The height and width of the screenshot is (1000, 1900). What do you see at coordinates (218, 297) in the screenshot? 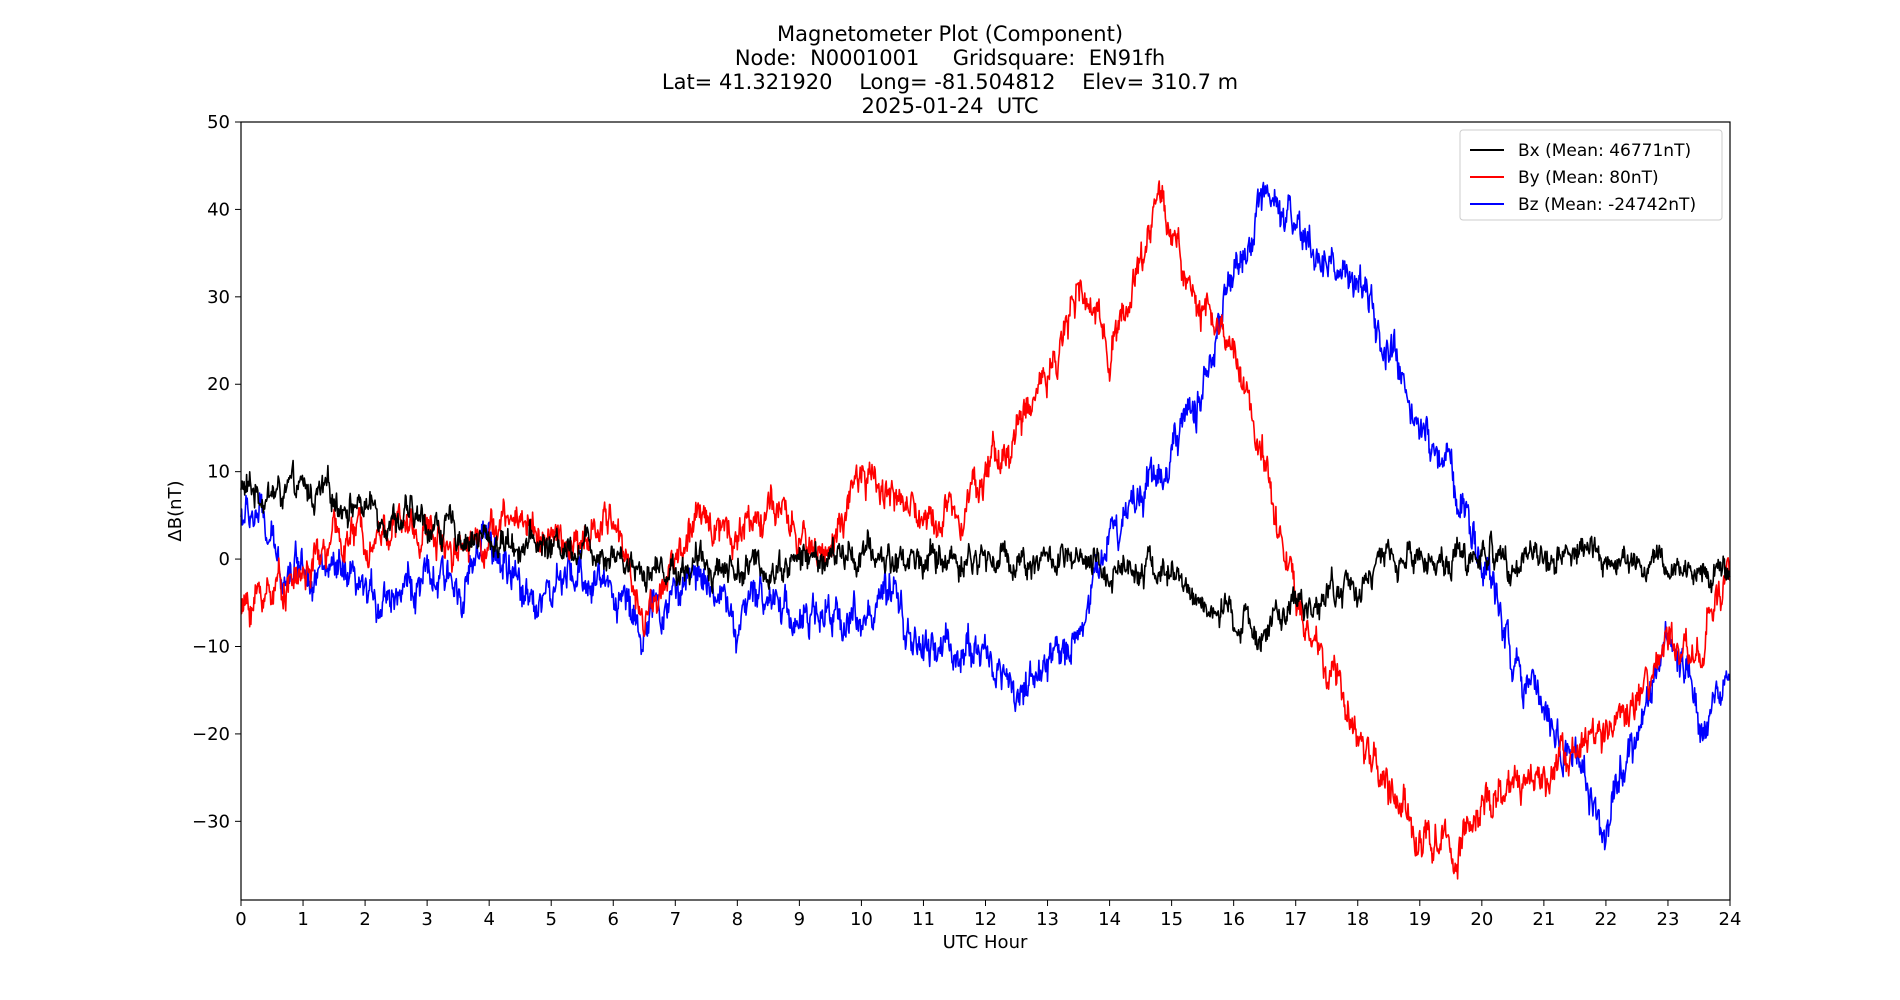
I see `y-tick-label: 30` at bounding box center [218, 297].